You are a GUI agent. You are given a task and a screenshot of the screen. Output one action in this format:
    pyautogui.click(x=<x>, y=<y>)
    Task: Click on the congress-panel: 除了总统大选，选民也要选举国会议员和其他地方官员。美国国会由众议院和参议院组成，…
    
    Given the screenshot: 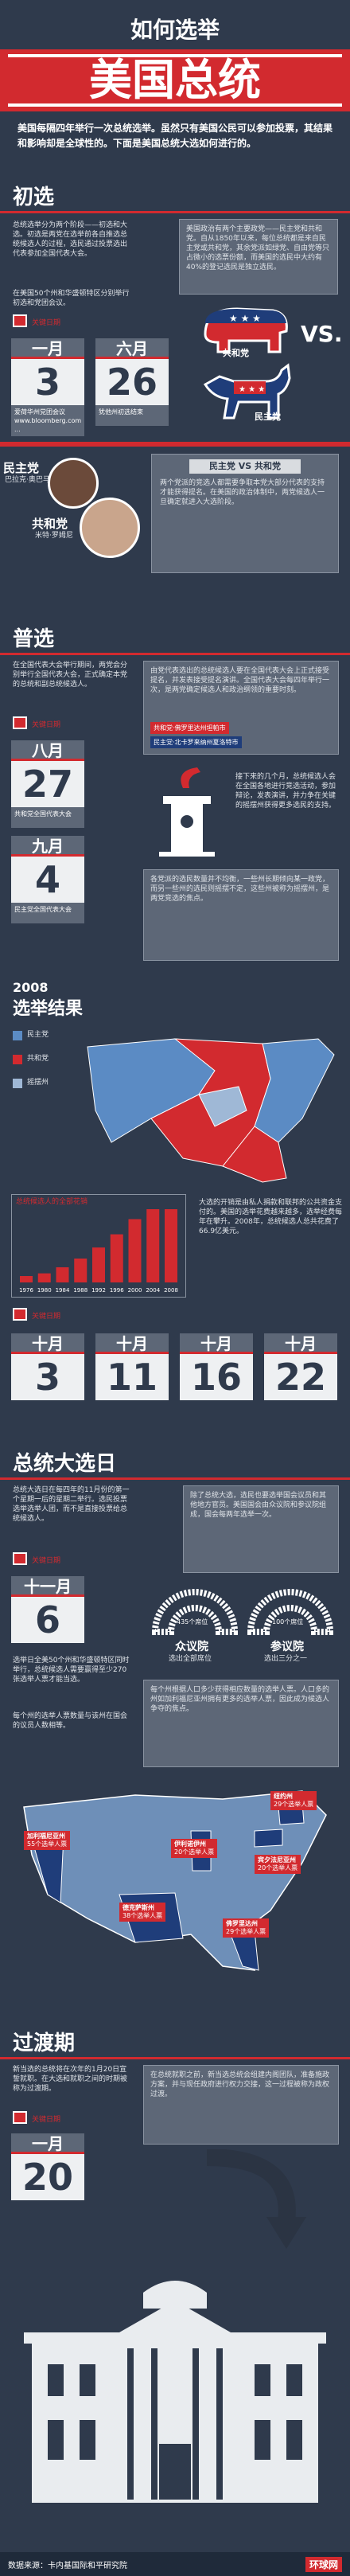 What is the action you would take?
    pyautogui.click(x=261, y=1529)
    